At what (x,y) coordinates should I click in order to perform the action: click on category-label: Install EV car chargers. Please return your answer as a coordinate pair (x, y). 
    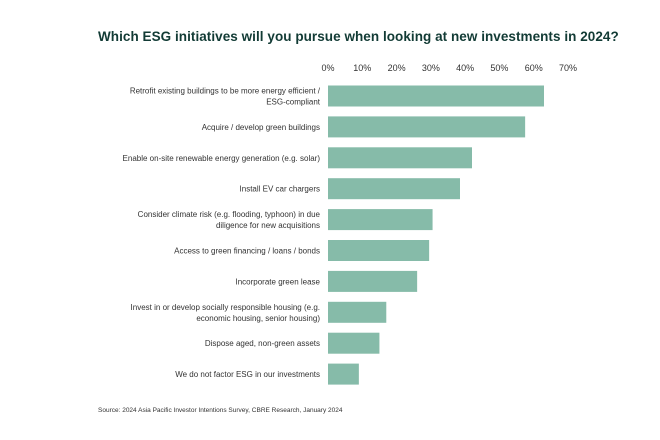
    Looking at the image, I should click on (280, 189).